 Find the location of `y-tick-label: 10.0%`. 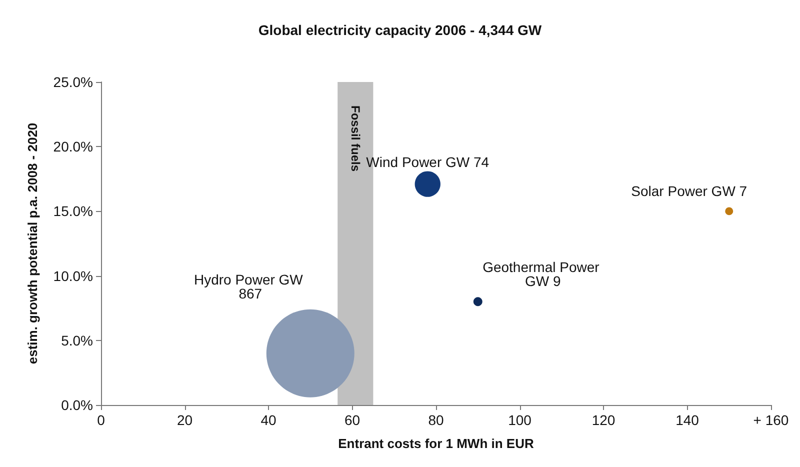

y-tick-label: 10.0% is located at coordinates (73, 276).